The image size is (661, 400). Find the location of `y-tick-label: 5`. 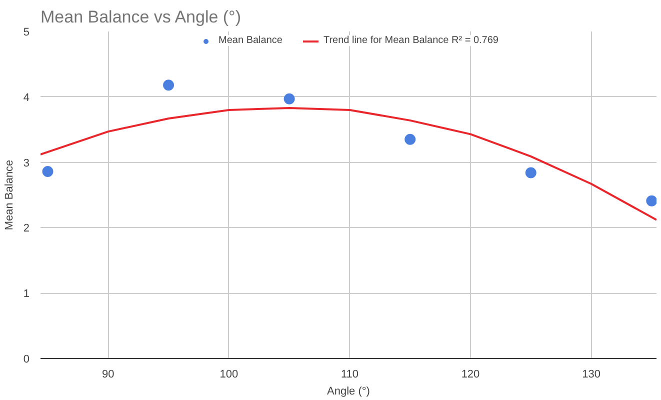

y-tick-label: 5 is located at coordinates (26, 32).